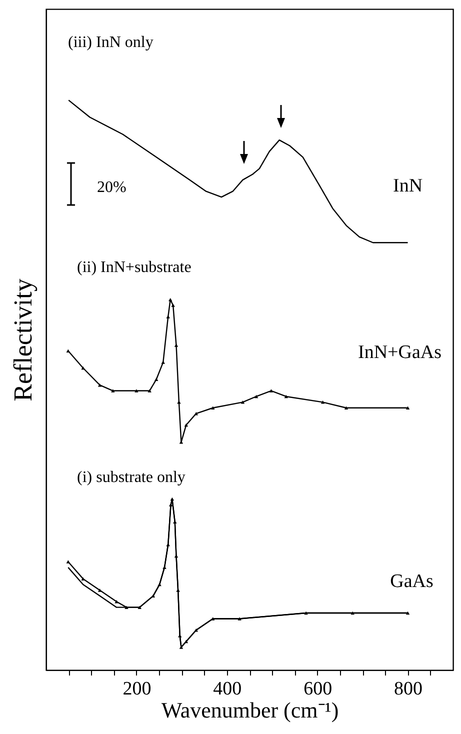 The height and width of the screenshot is (734, 461). Describe the element at coordinates (131, 477) in the screenshot. I see `annotation: (i) substrate only` at that location.